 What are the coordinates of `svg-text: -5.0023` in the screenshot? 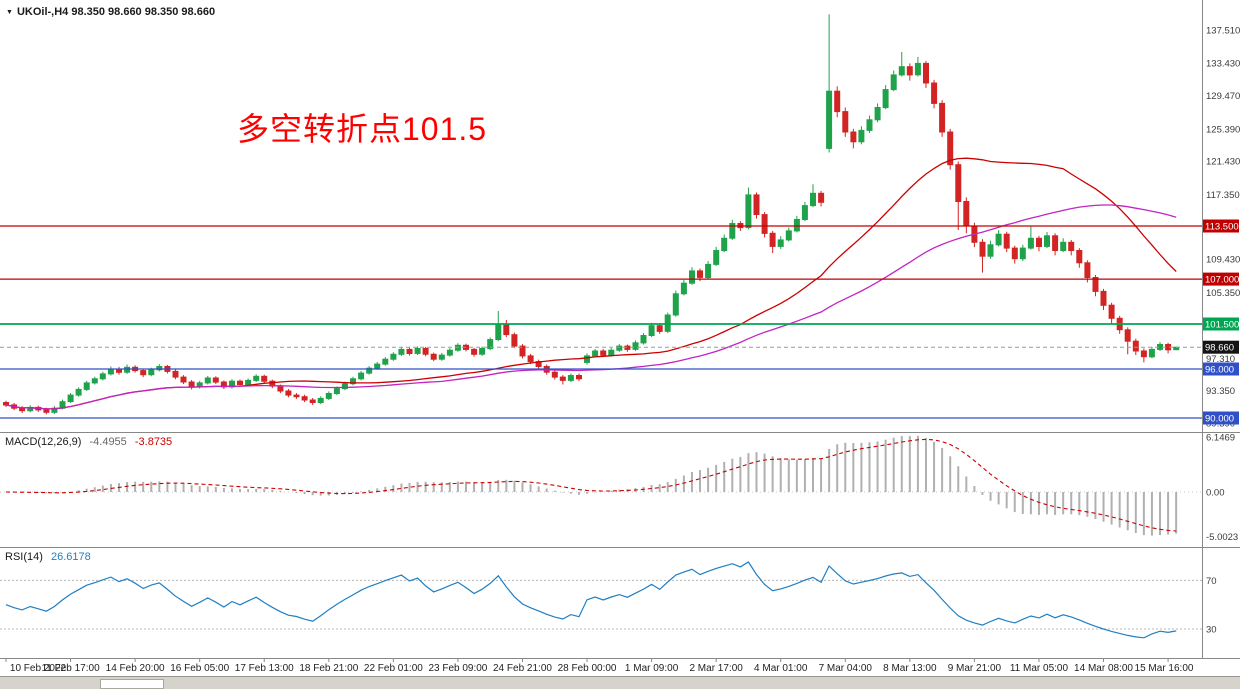 It's located at (1222, 537).